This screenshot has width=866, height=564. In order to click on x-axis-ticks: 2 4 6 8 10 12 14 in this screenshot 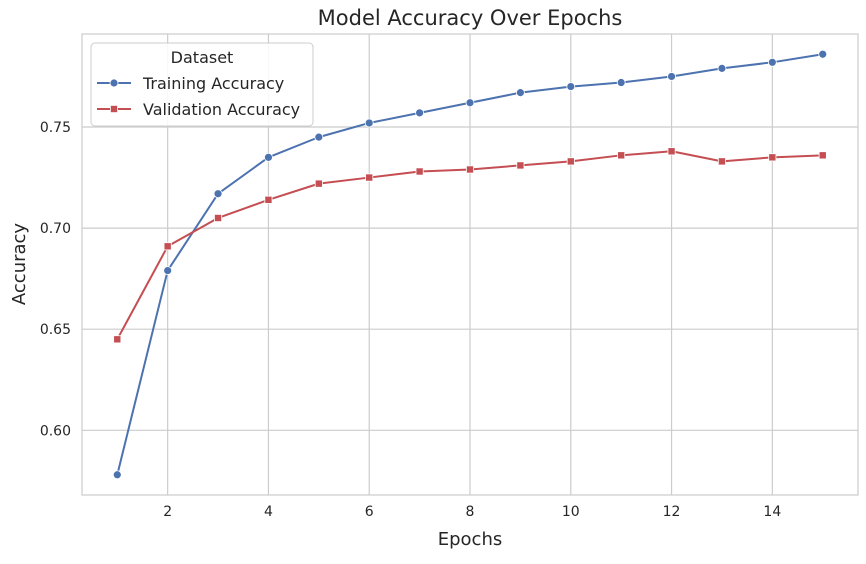, I will do `click(472, 512)`.